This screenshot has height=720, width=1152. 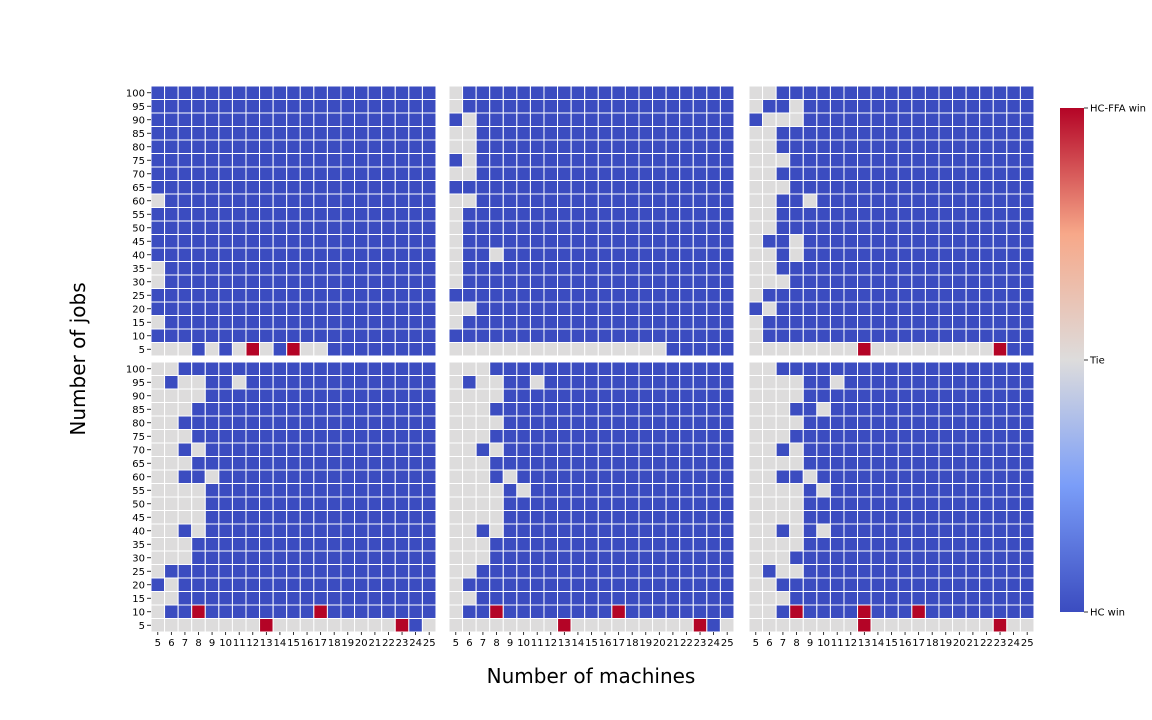 I want to click on y-tick-label: 50, so click(x=138, y=504).